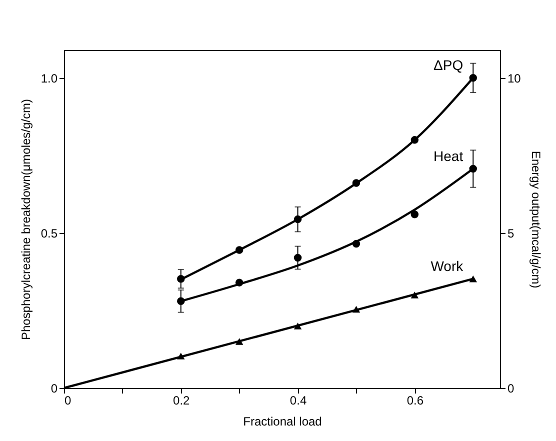 The height and width of the screenshot is (441, 556). I want to click on series-label: Heat, so click(449, 156).